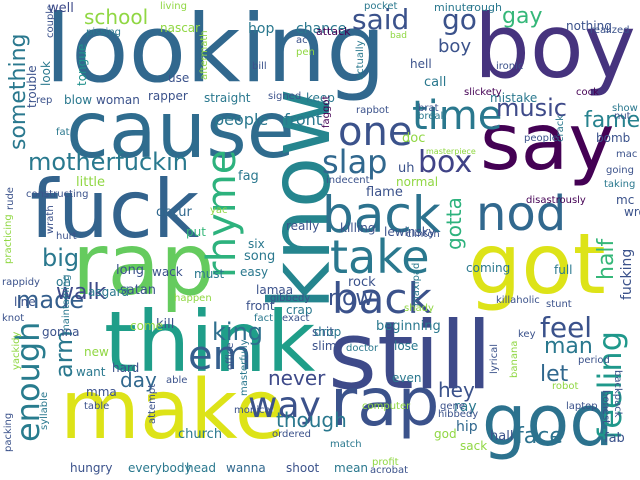 This screenshot has height=480, width=640. I want to click on word: motherfuckin, so click(108, 162).